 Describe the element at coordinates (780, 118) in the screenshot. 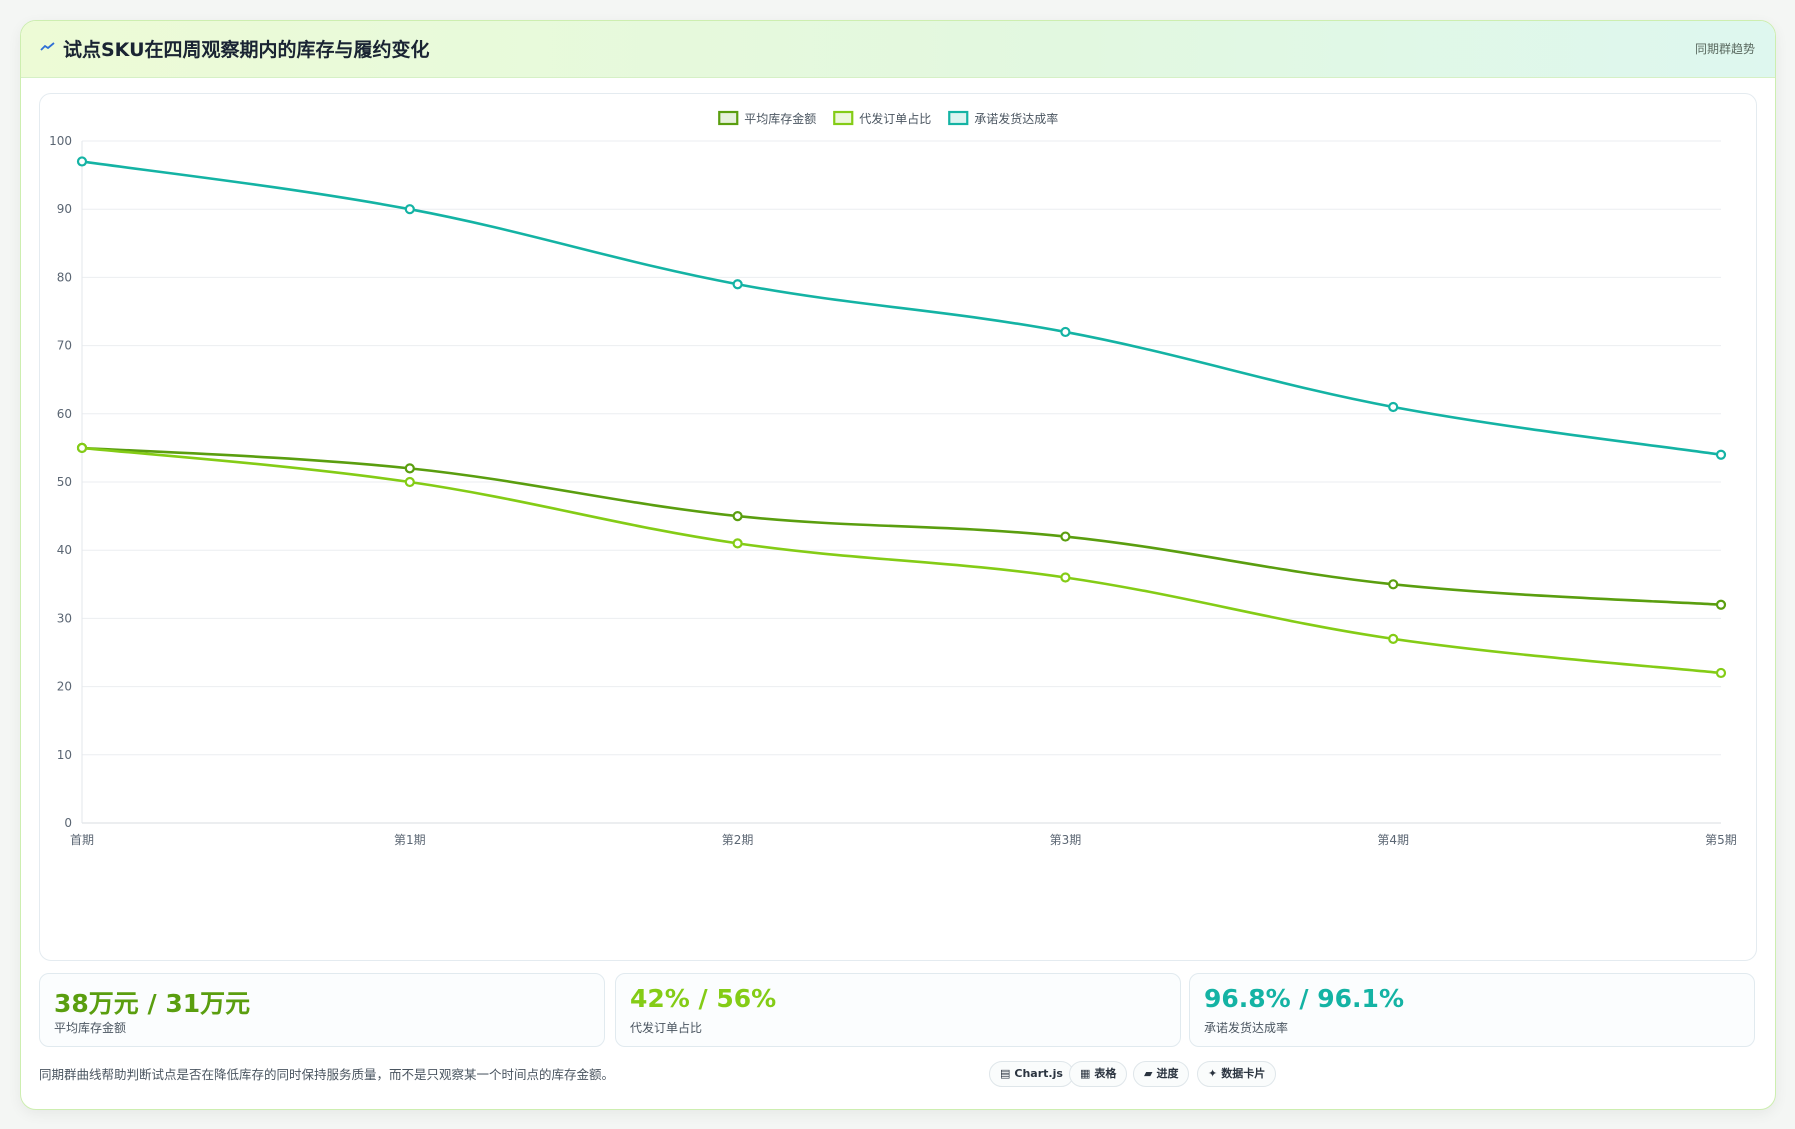

I see `legend-entry: 平均库存金额` at that location.